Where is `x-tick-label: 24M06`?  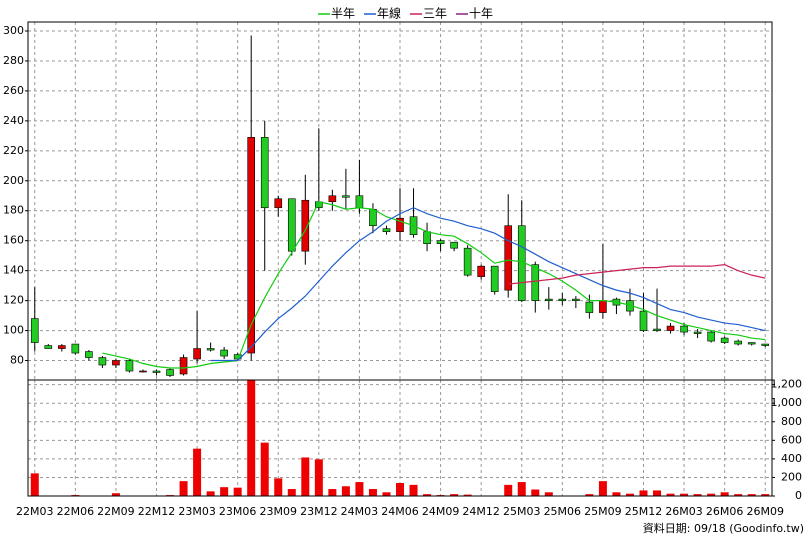
x-tick-label: 24M06 is located at coordinates (400, 511).